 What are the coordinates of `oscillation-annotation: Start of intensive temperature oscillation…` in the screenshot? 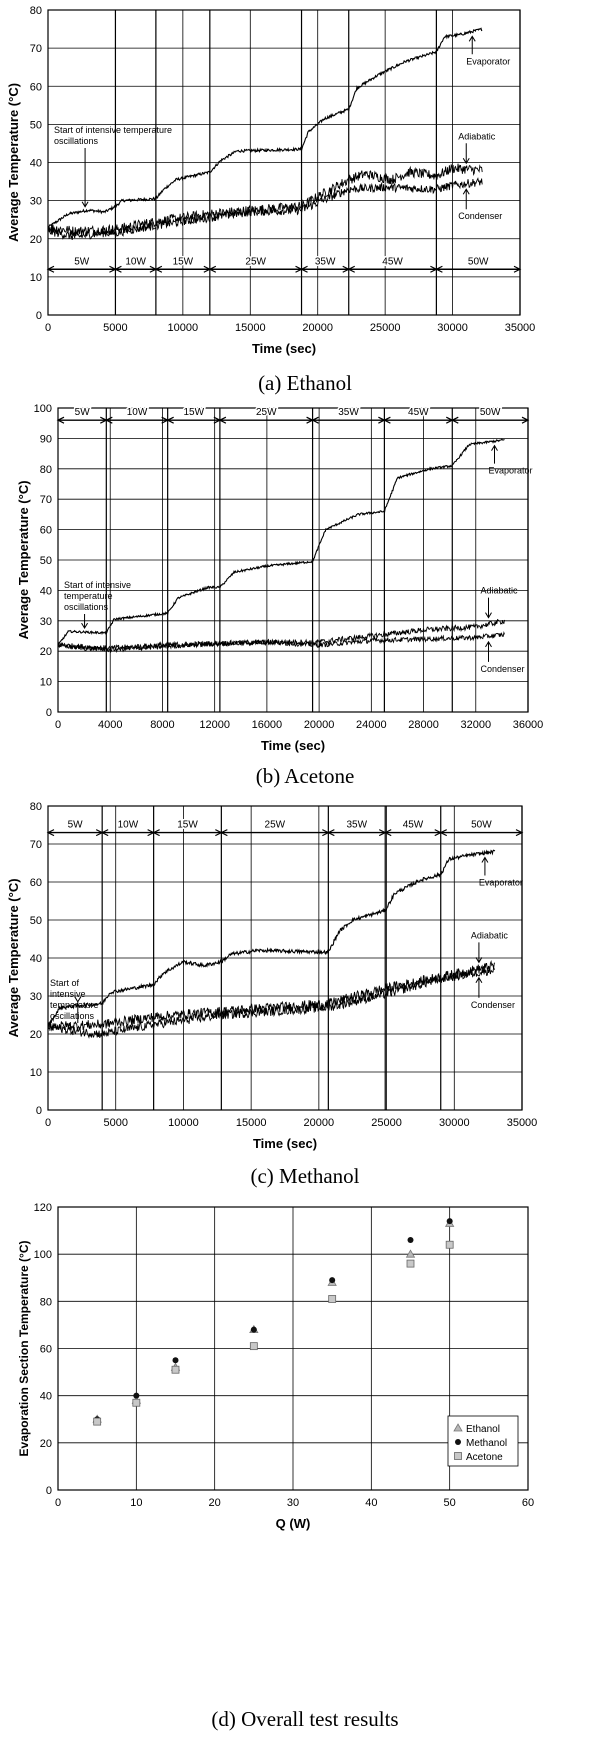 It's located at (97, 596).